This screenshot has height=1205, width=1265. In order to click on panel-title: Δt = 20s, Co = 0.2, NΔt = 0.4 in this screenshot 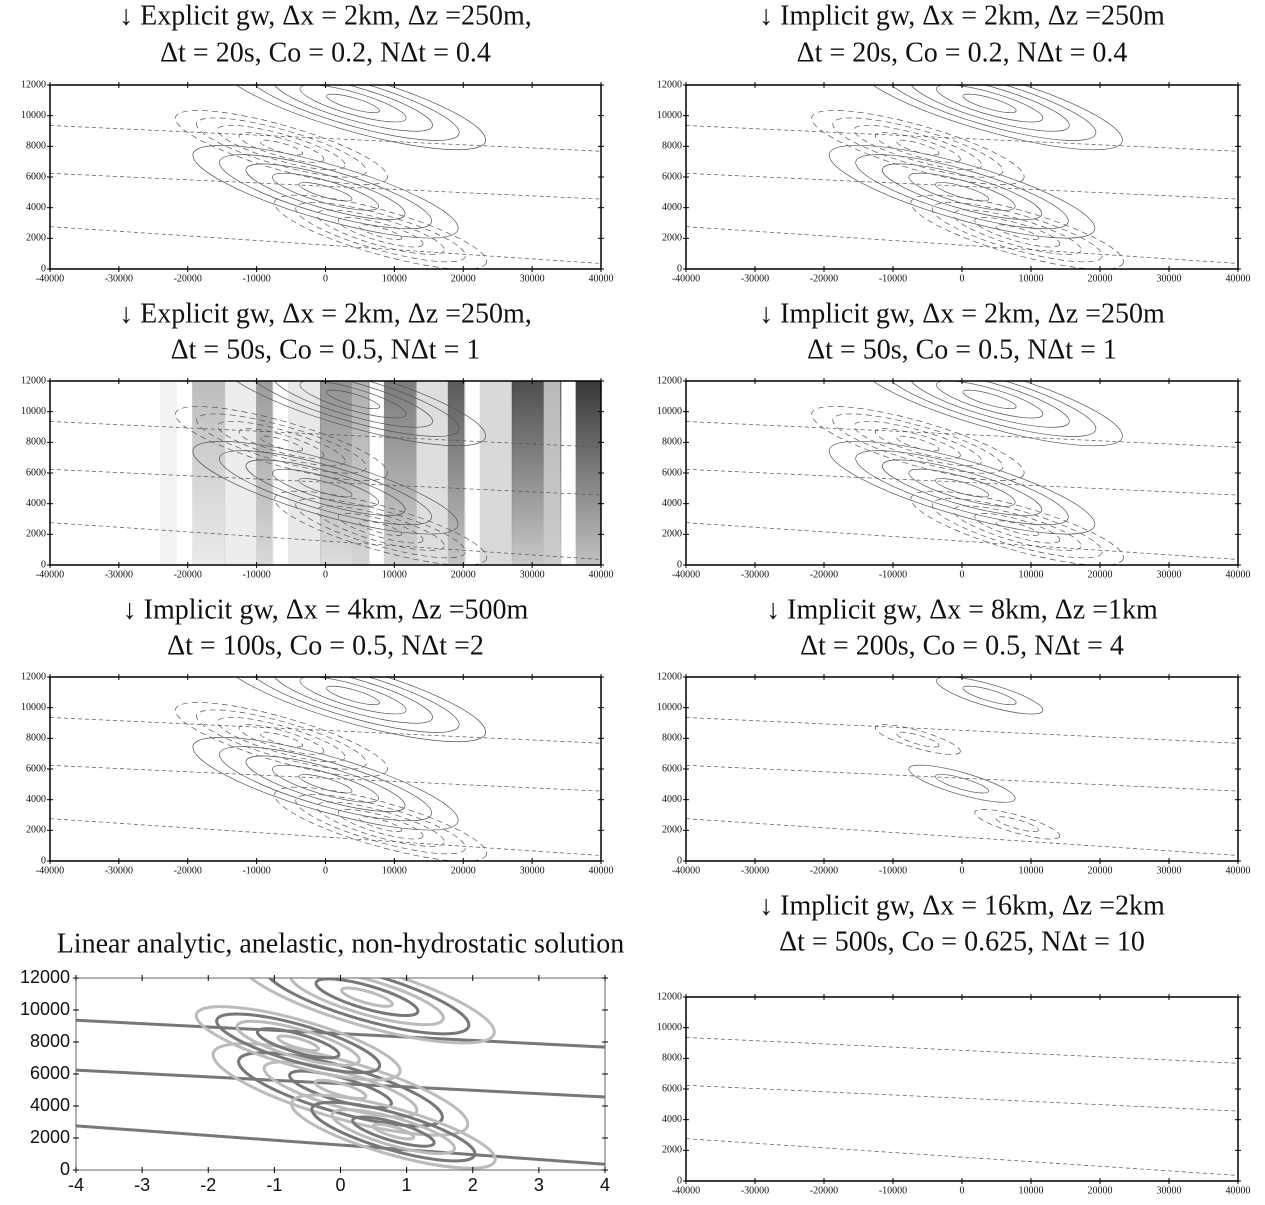, I will do `click(962, 52)`.